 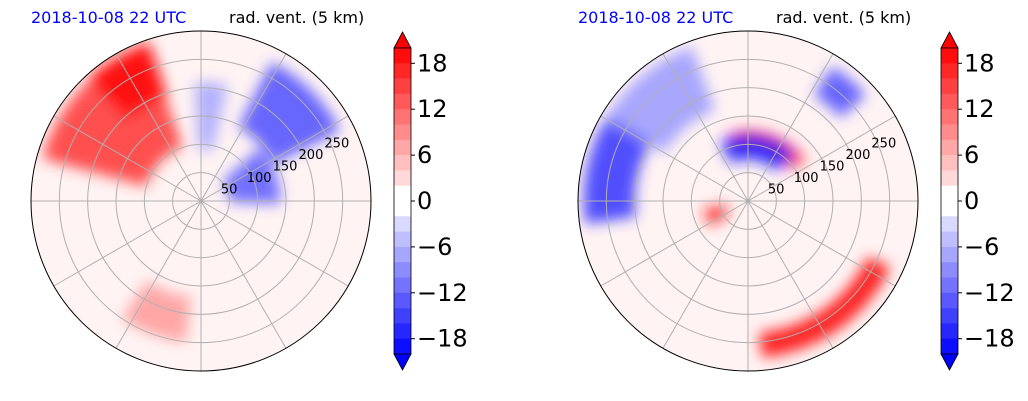 I want to click on chart-1-colorbar: 18 12 6 0 −6 −12 −18, so click(x=430, y=201).